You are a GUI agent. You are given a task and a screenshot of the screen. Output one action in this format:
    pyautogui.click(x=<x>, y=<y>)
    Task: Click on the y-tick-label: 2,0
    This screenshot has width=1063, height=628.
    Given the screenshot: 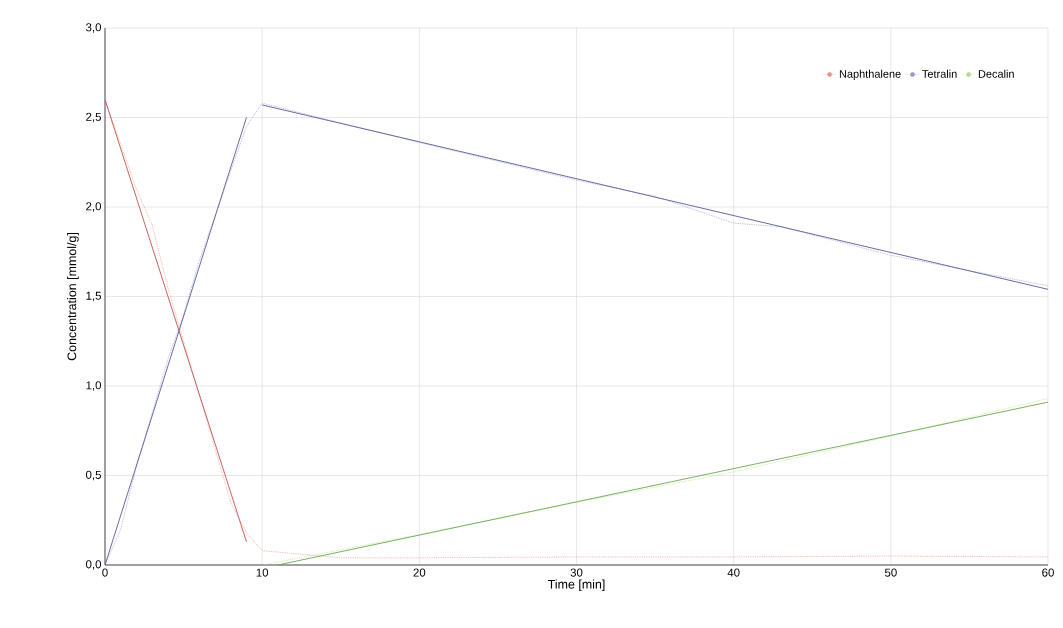 What is the action you would take?
    pyautogui.click(x=94, y=207)
    